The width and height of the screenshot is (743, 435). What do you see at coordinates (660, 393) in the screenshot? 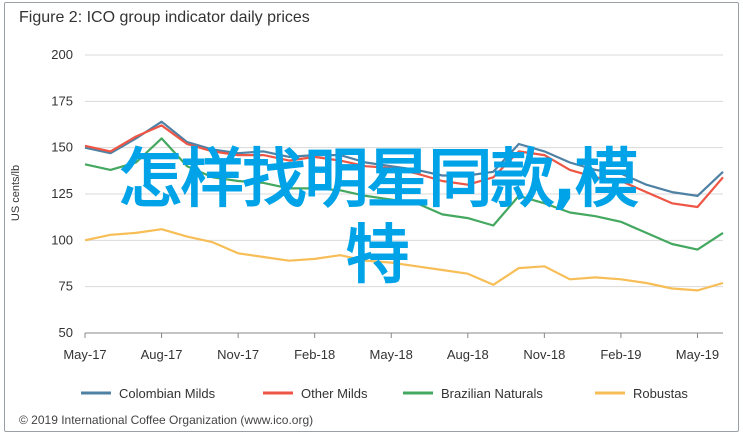
I see `legend-label: Robustas` at bounding box center [660, 393].